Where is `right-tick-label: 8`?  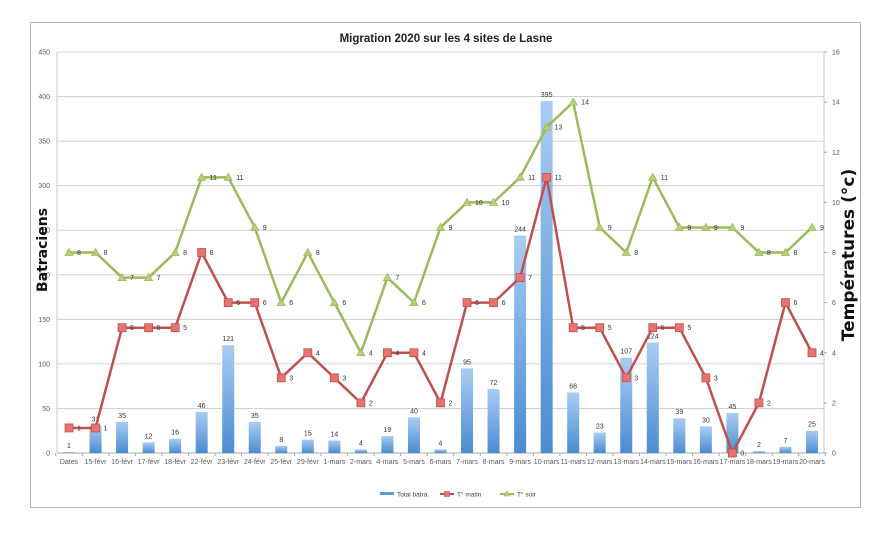 right-tick-label: 8 is located at coordinates (834, 253).